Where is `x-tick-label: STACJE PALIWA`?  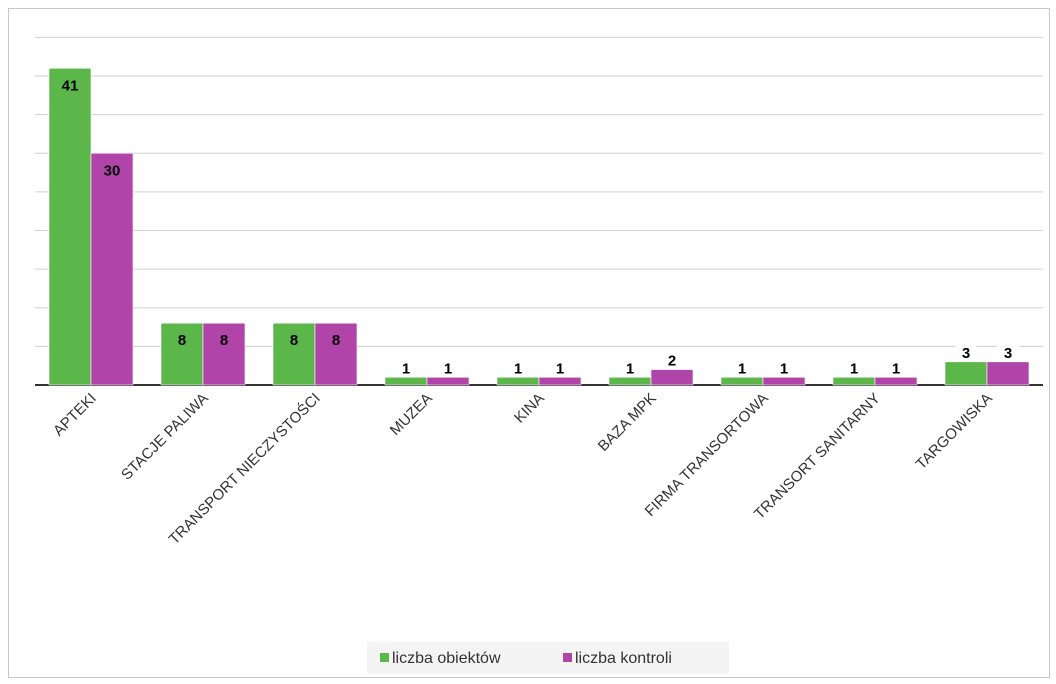 x-tick-label: STACJE PALIWA is located at coordinates (165, 437).